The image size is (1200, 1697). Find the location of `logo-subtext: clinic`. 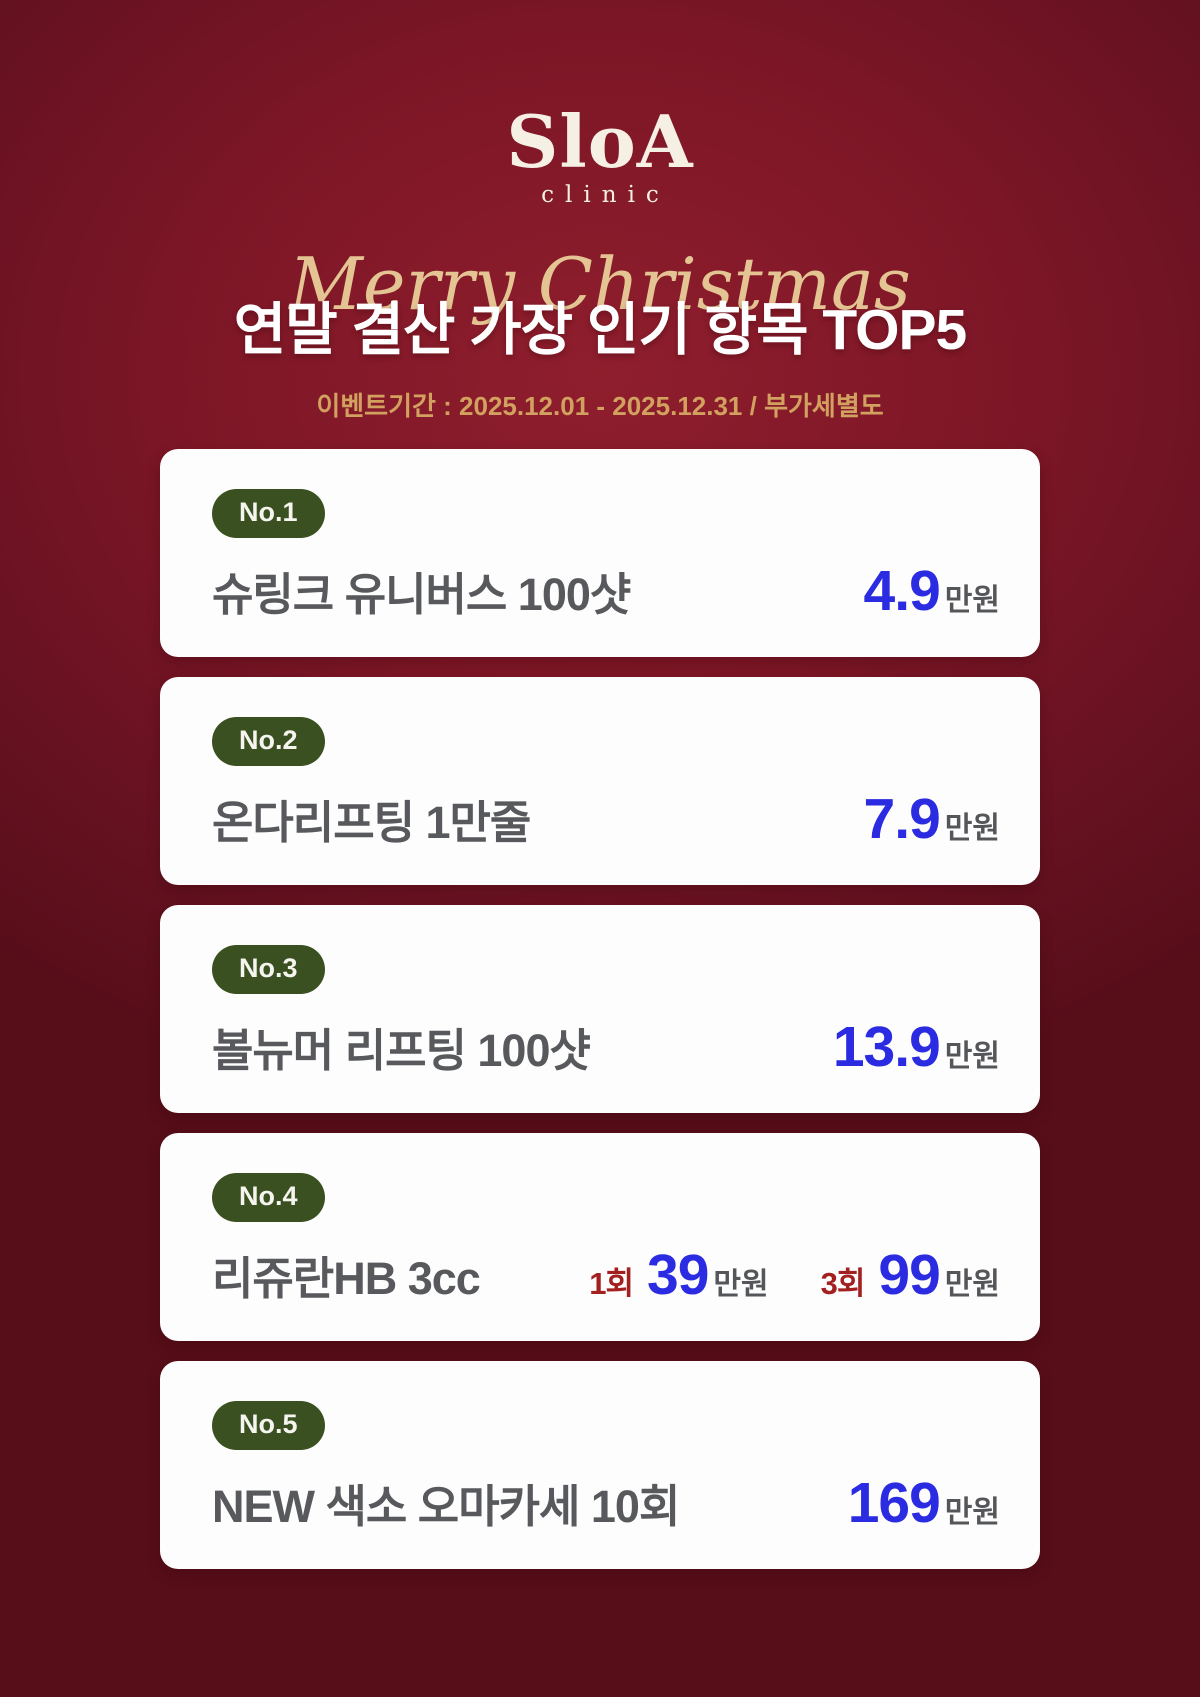

logo-subtext: clinic is located at coordinates (605, 195).